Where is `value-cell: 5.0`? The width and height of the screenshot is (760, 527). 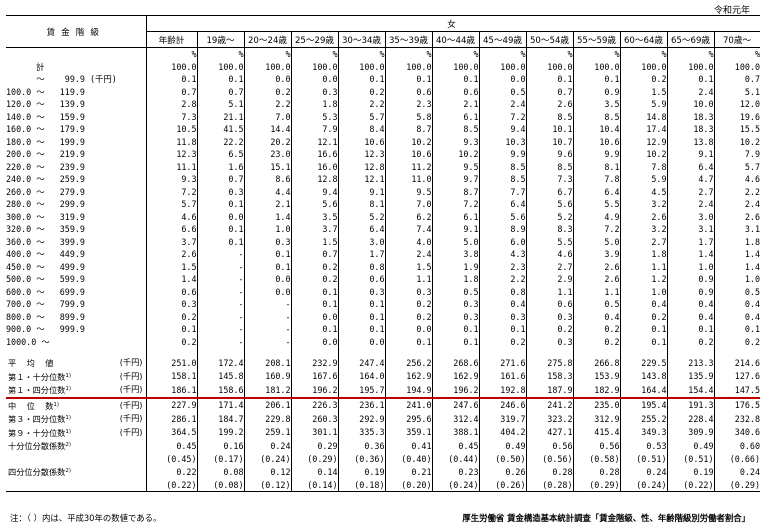 value-cell: 5.0 is located at coordinates (456, 241).